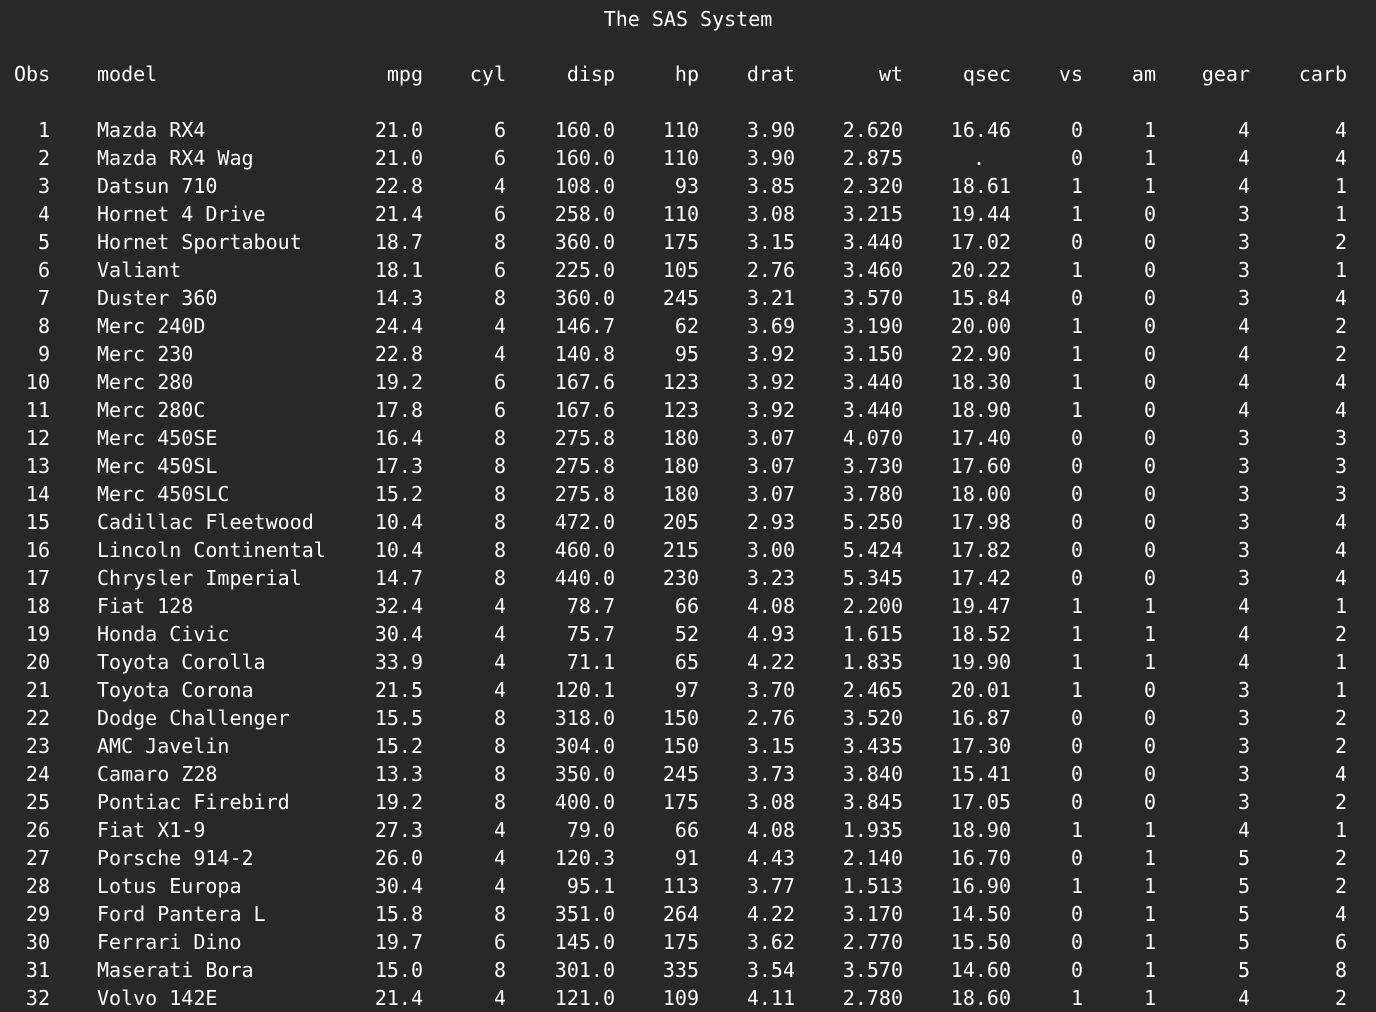 The image size is (1376, 1012). What do you see at coordinates (584, 410) in the screenshot?
I see `cell-disp: 167.6` at bounding box center [584, 410].